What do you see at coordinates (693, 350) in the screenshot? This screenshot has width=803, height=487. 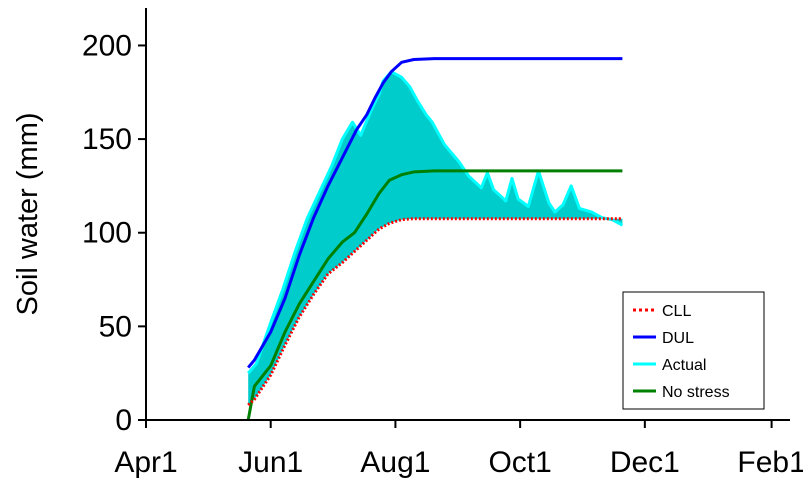 I see `legend: CLL DUL Actual No stress` at bounding box center [693, 350].